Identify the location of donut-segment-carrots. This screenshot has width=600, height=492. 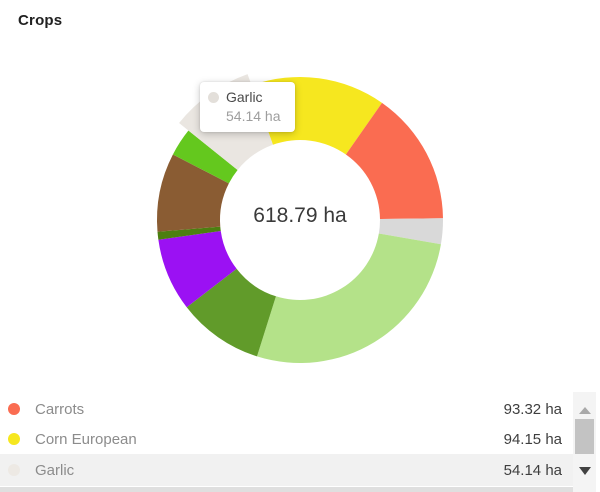
(394, 160).